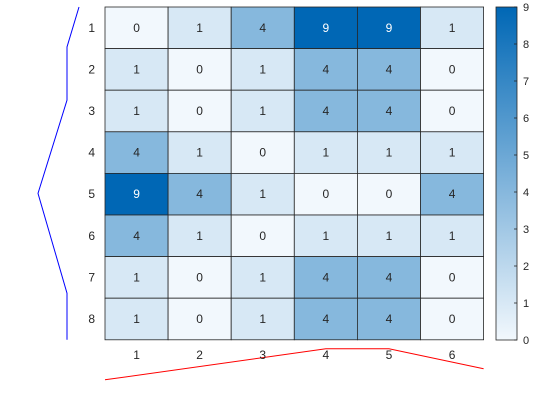 Image resolution: width=560 pixels, height=420 pixels. Describe the element at coordinates (136, 355) in the screenshot. I see `column-tick-label: 1` at that location.